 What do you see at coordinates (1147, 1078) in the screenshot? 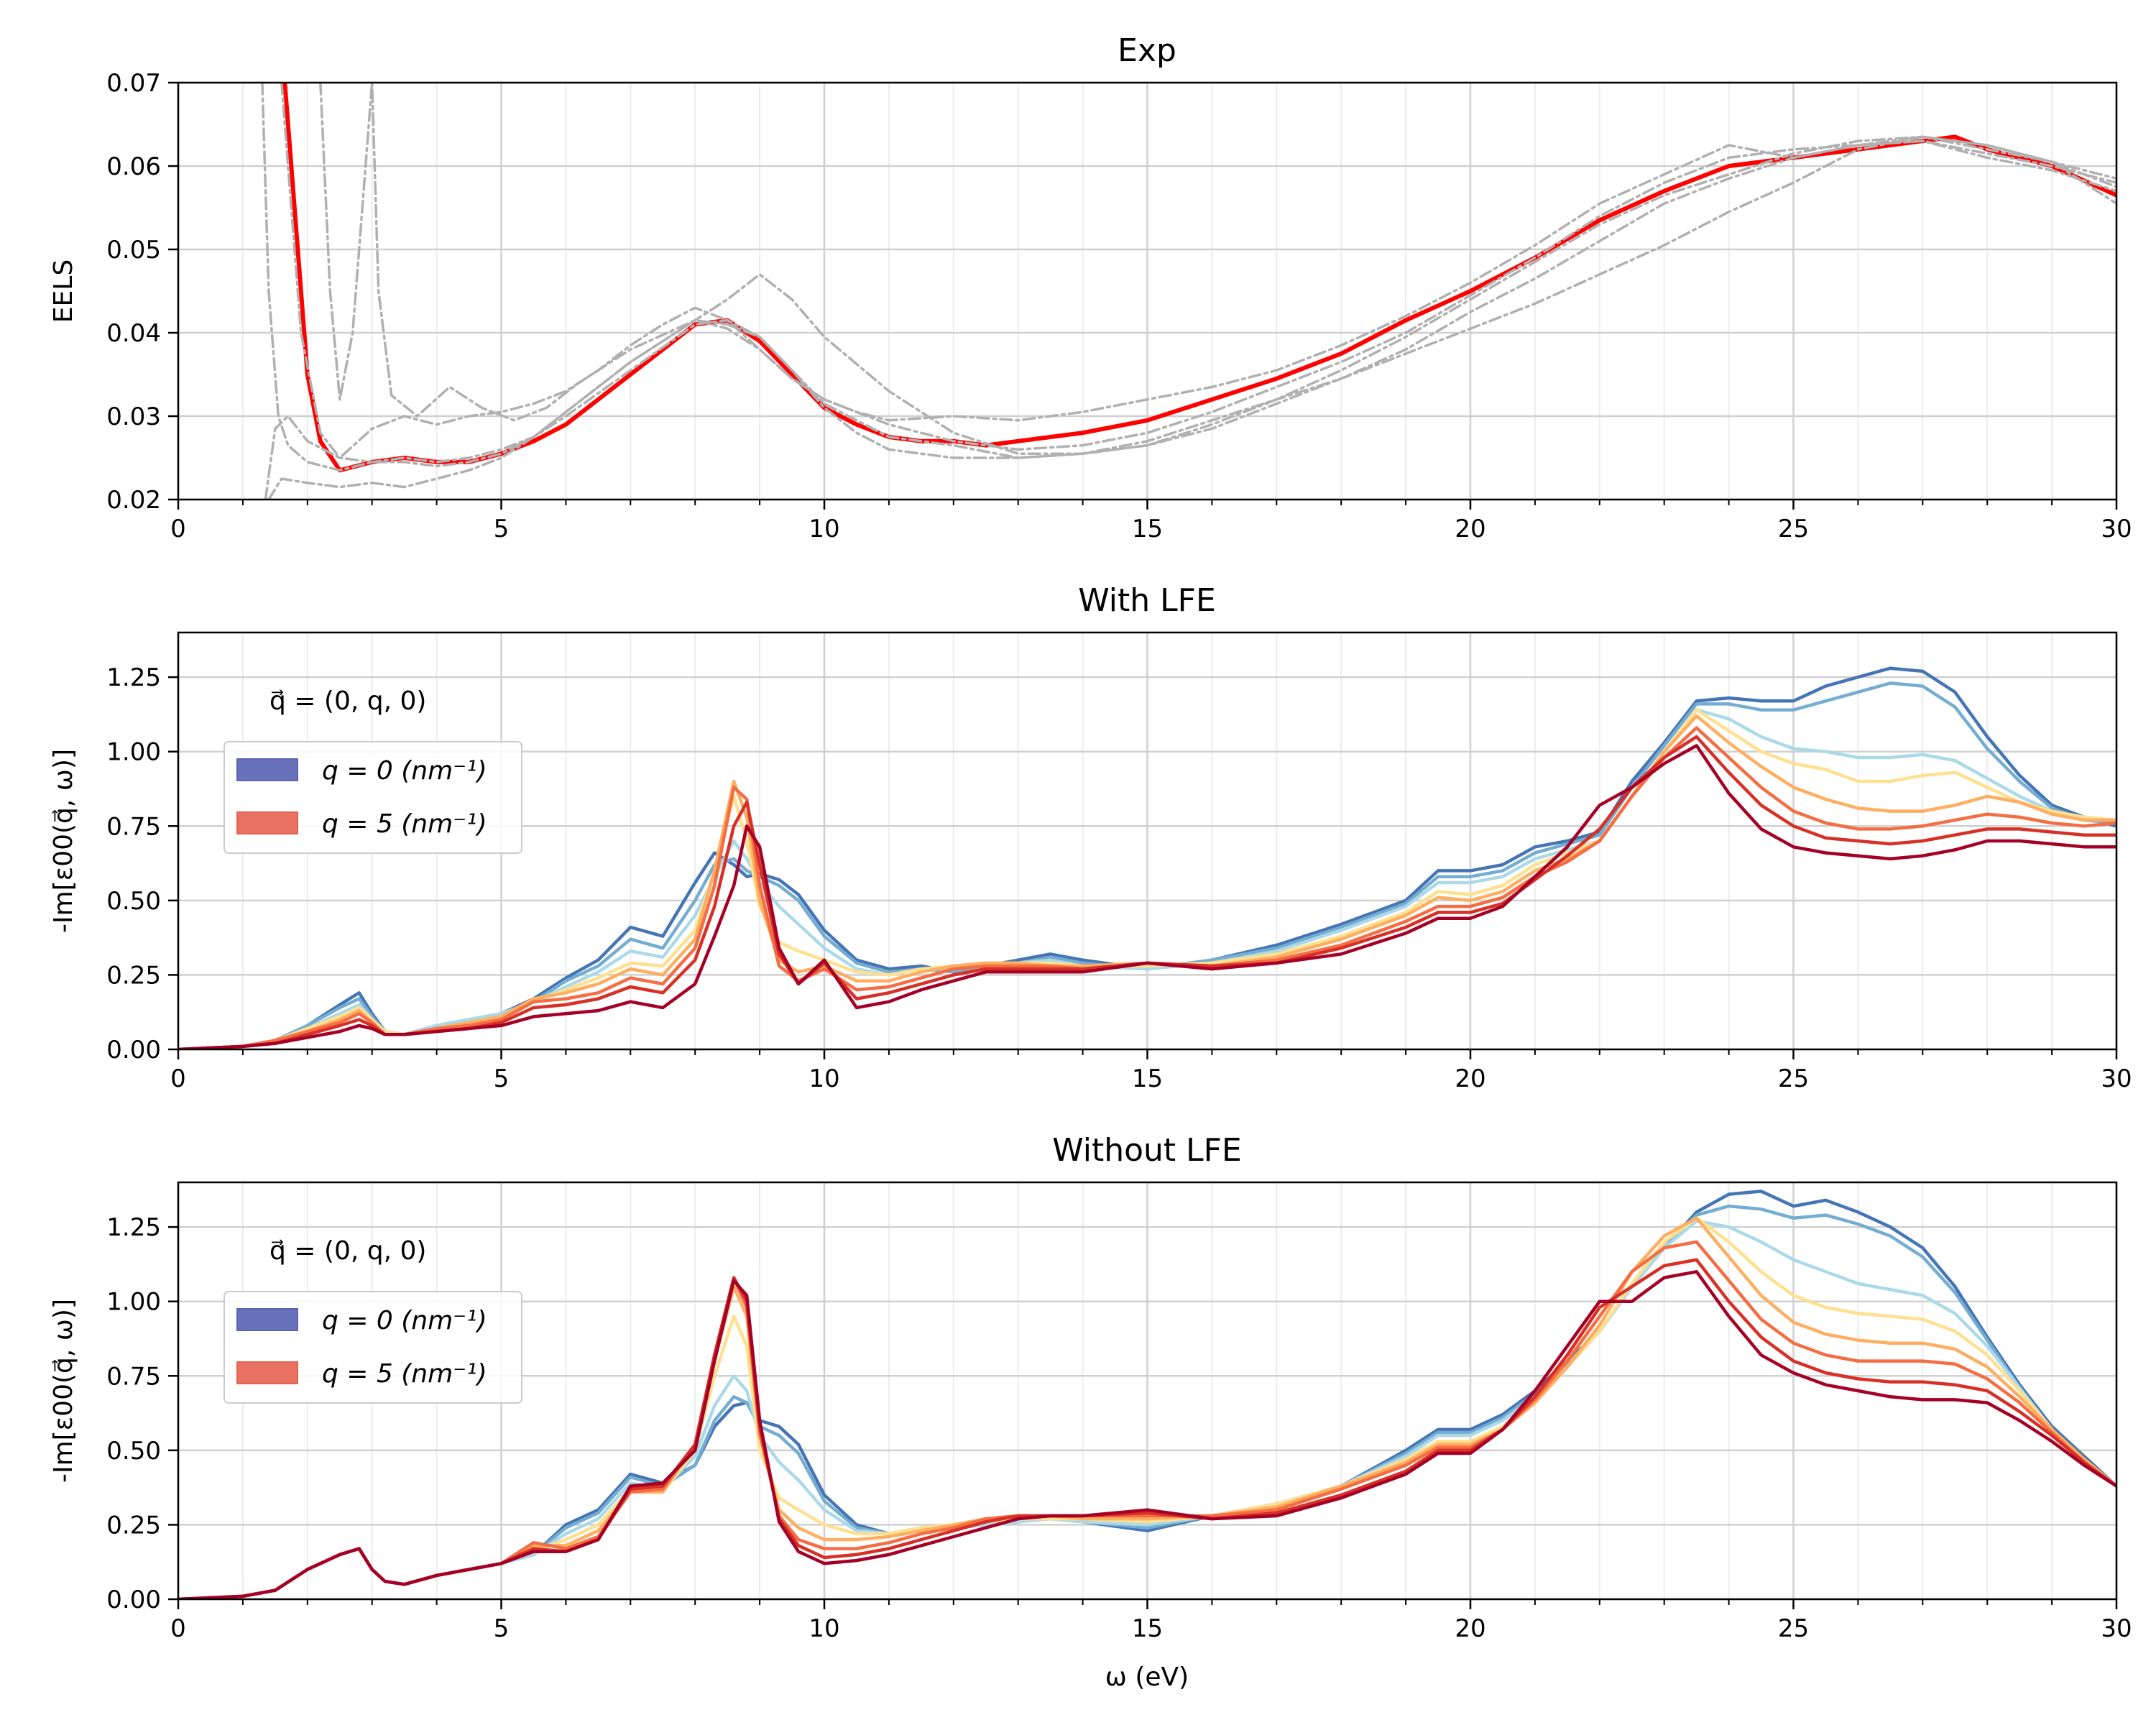
I see `with-lfe-xtick-label: 15` at bounding box center [1147, 1078].